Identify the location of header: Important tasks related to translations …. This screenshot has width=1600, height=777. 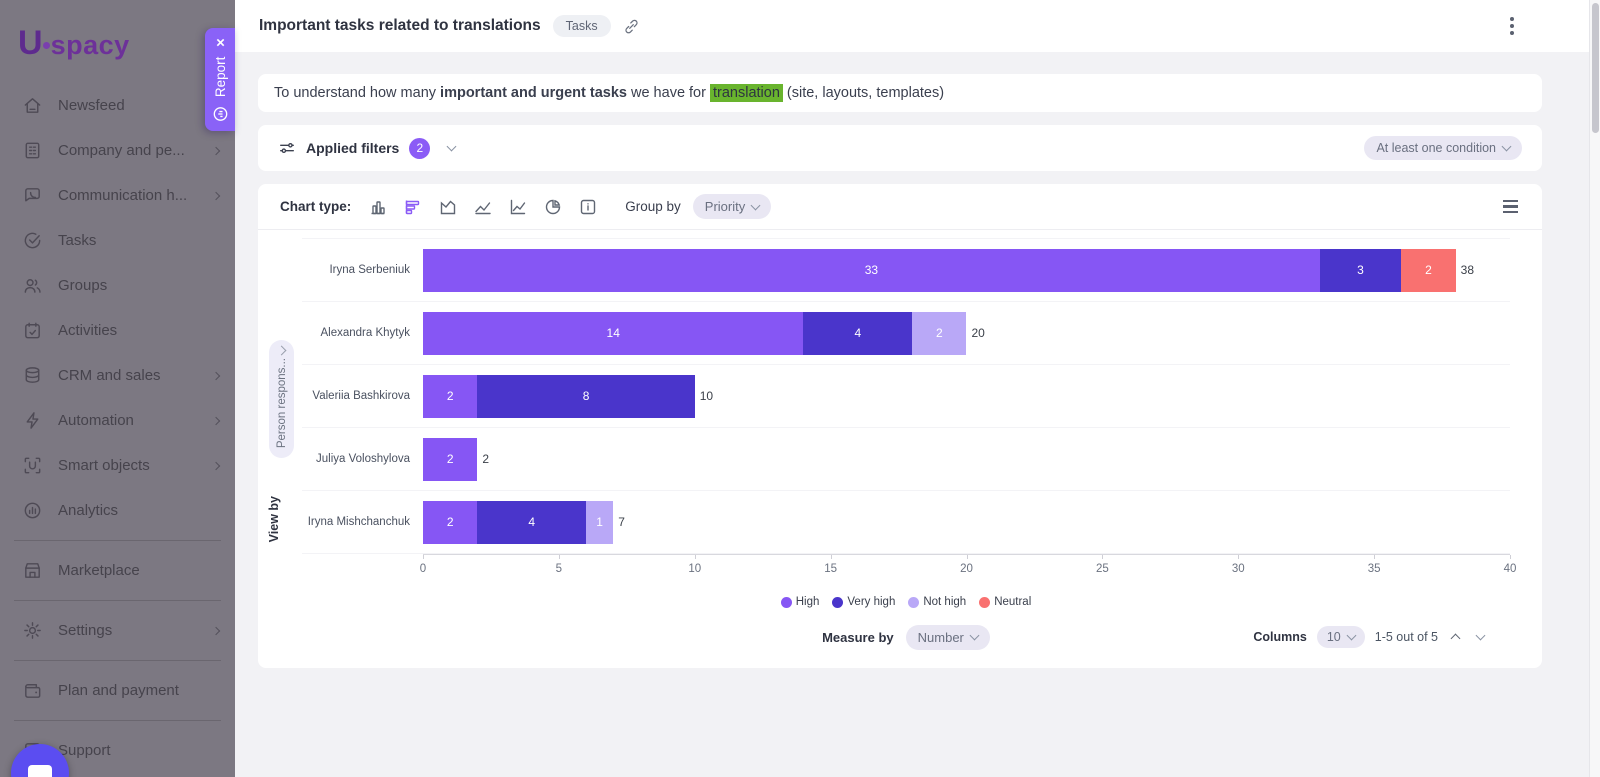
(917, 26).